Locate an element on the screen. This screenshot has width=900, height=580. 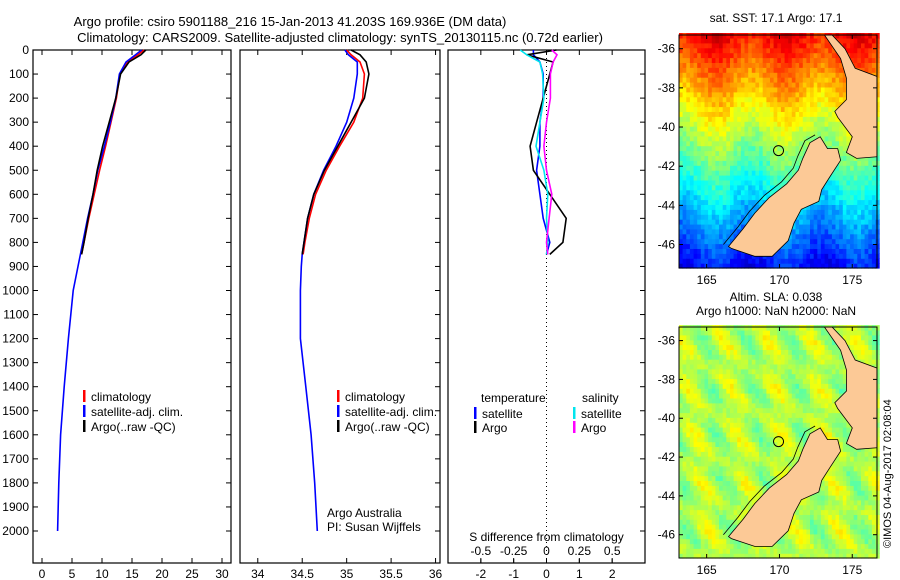
series-line-climatology is located at coordinates (334, 152).